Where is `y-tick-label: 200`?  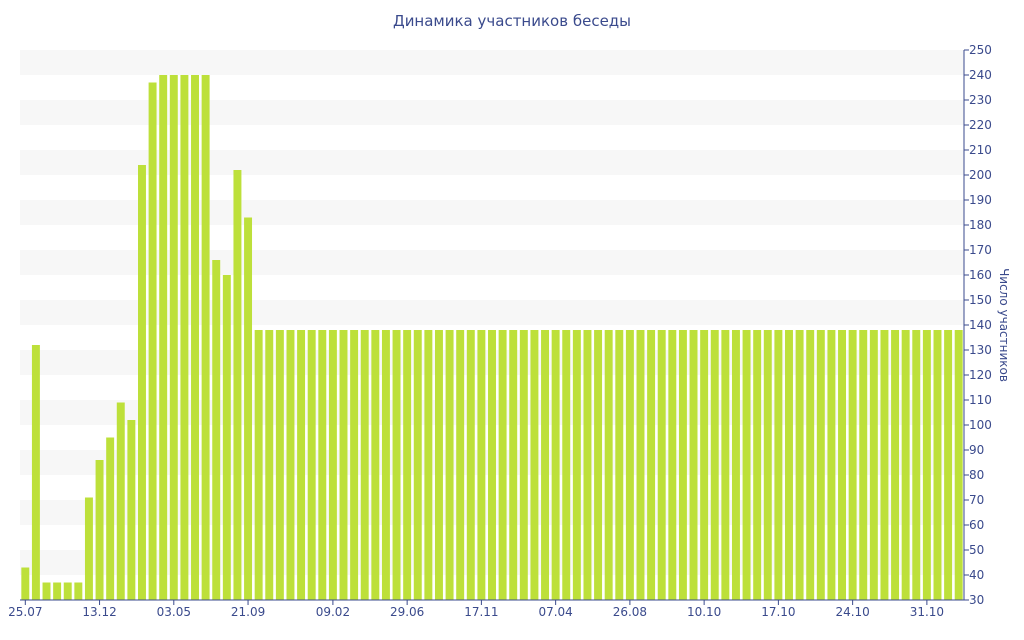 y-tick-label: 200 is located at coordinates (980, 175).